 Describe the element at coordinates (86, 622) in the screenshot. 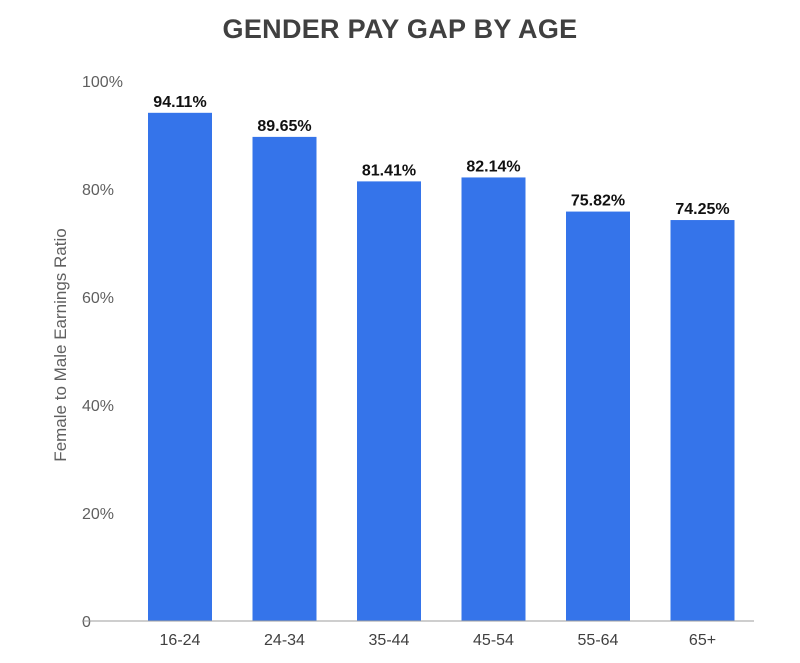

I see `y-tick-label: 0` at that location.